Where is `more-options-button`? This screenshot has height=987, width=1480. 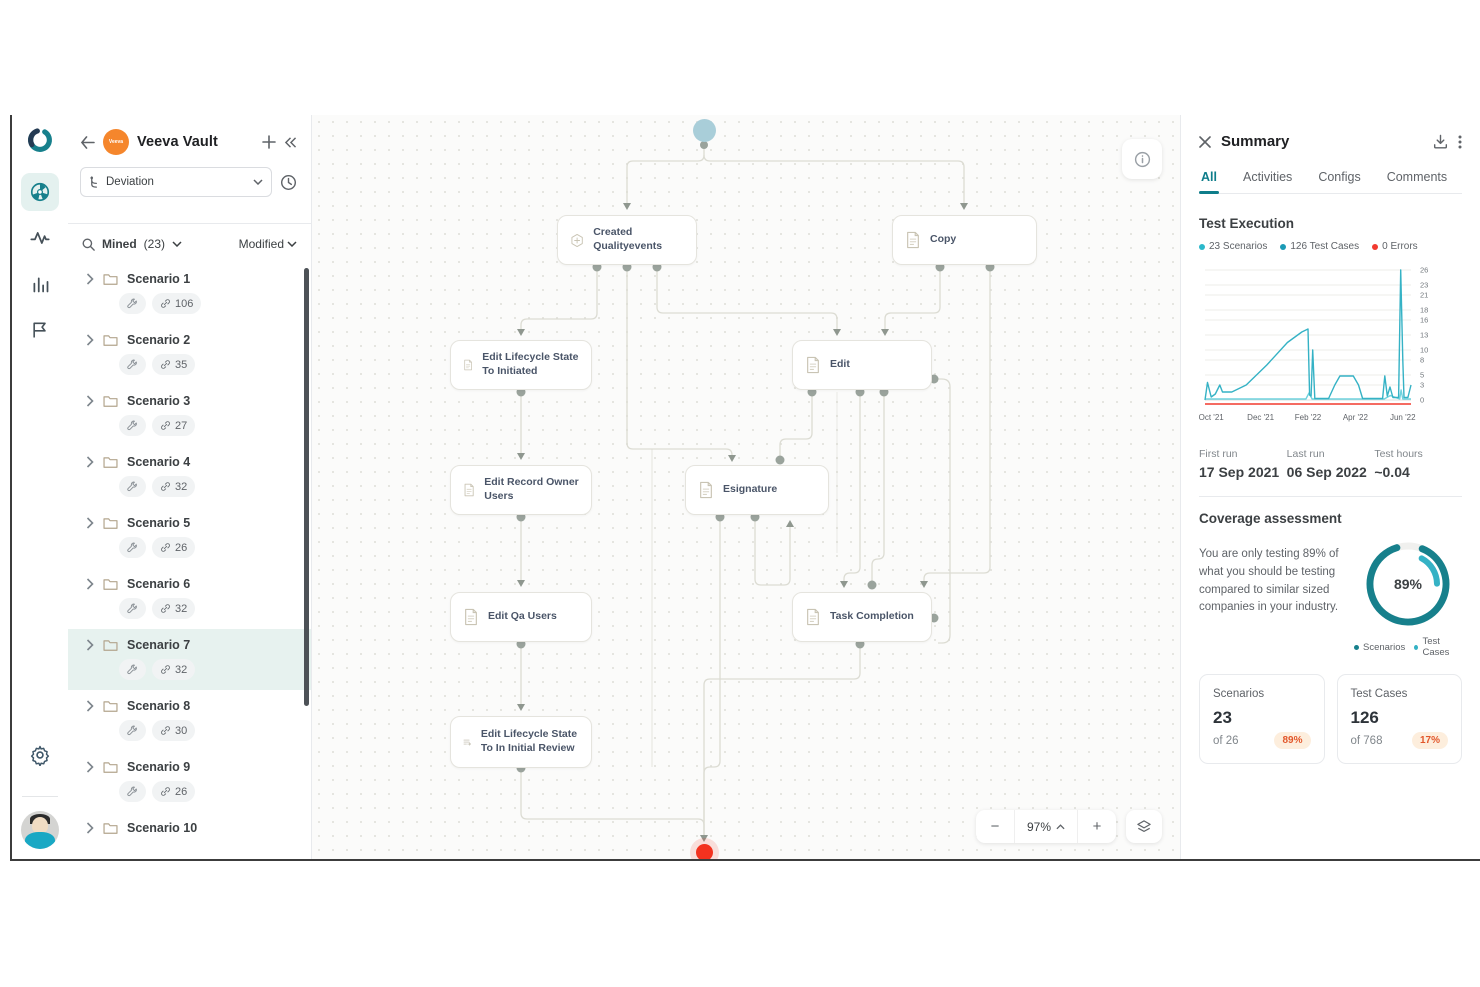 more-options-button is located at coordinates (1460, 142).